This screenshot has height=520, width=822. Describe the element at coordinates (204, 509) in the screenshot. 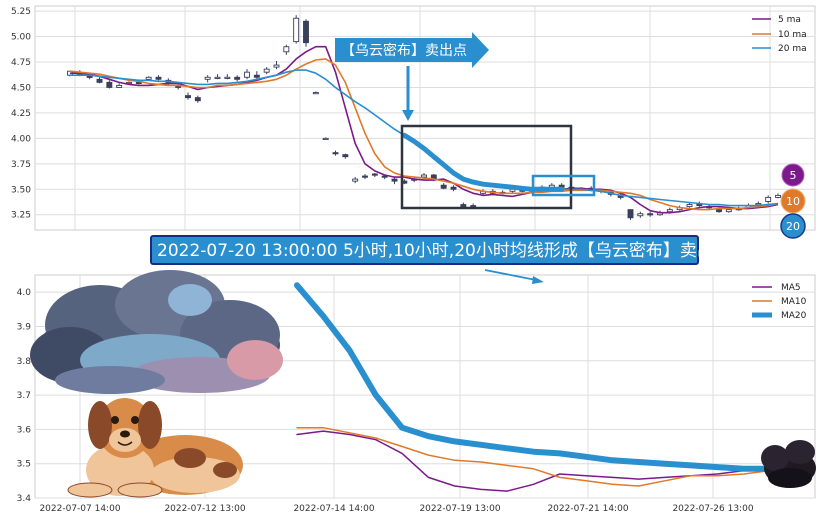

I see `bottom-x-tick-label: 2022-07-12 13:00` at that location.